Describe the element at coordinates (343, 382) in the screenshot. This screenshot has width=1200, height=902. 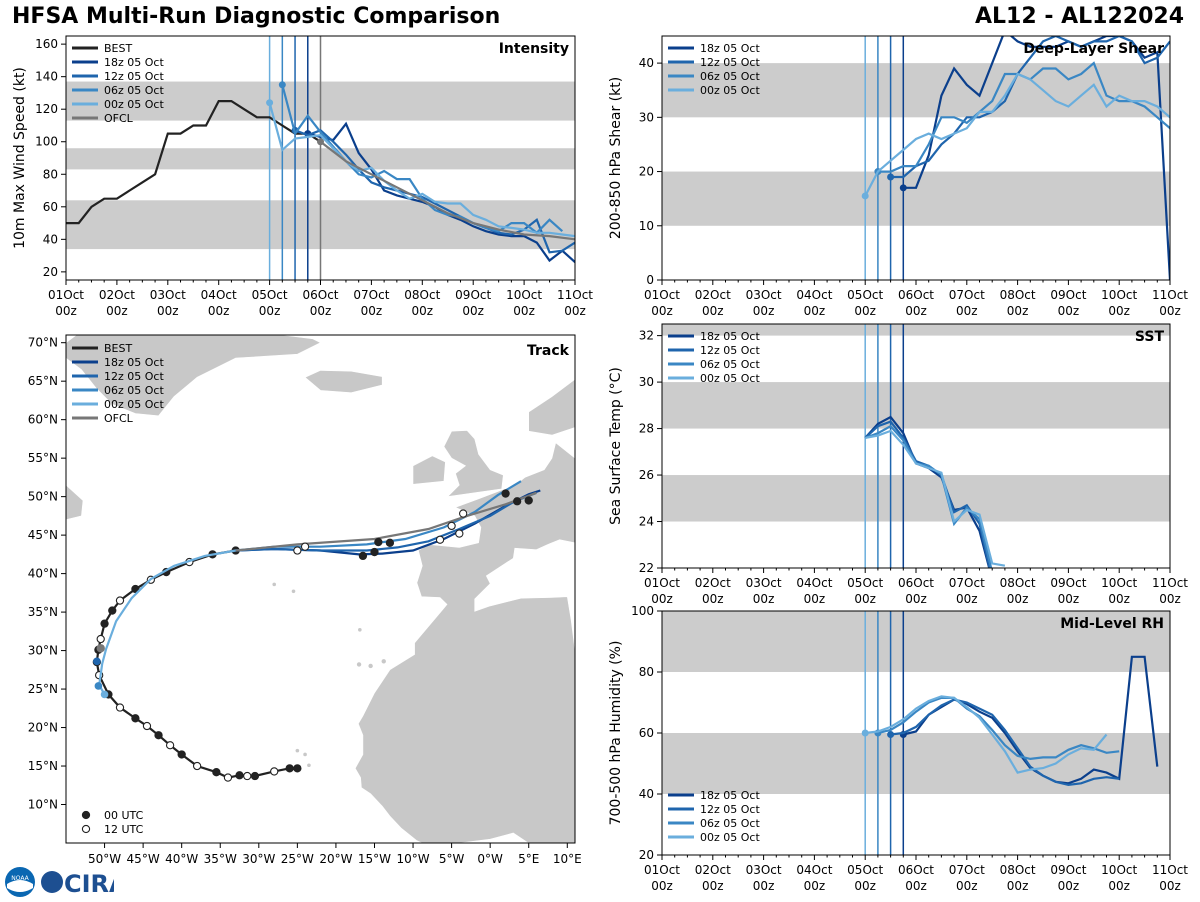
I see `iceland-land` at that location.